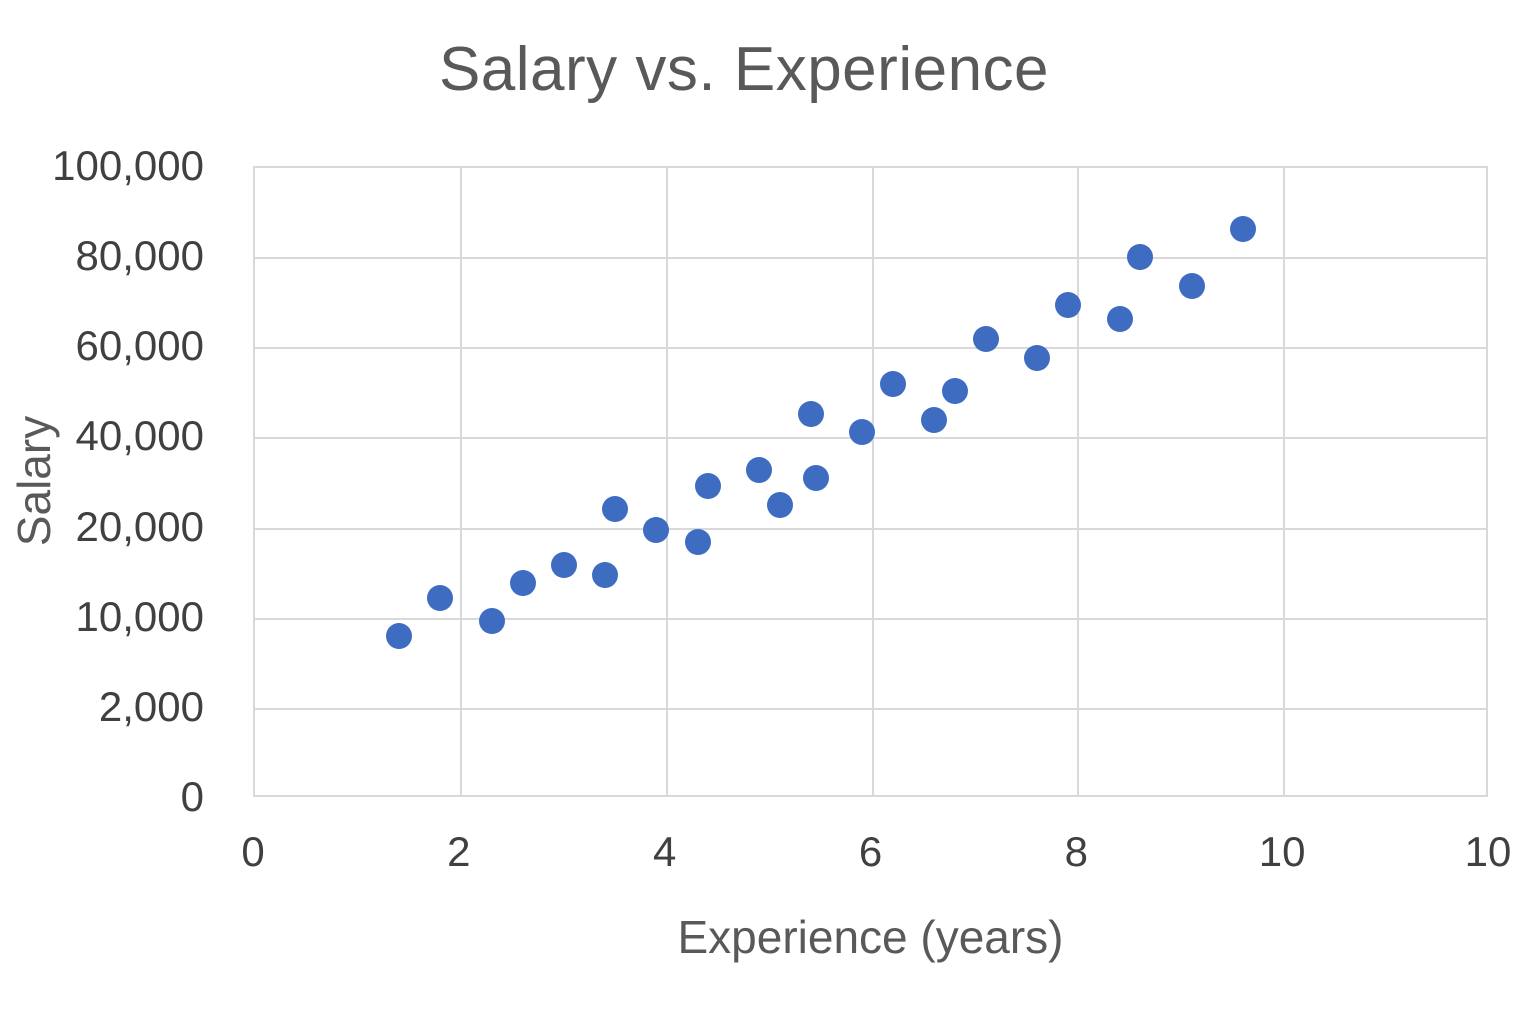  I want to click on y-tick-label: 0, so click(192, 796).